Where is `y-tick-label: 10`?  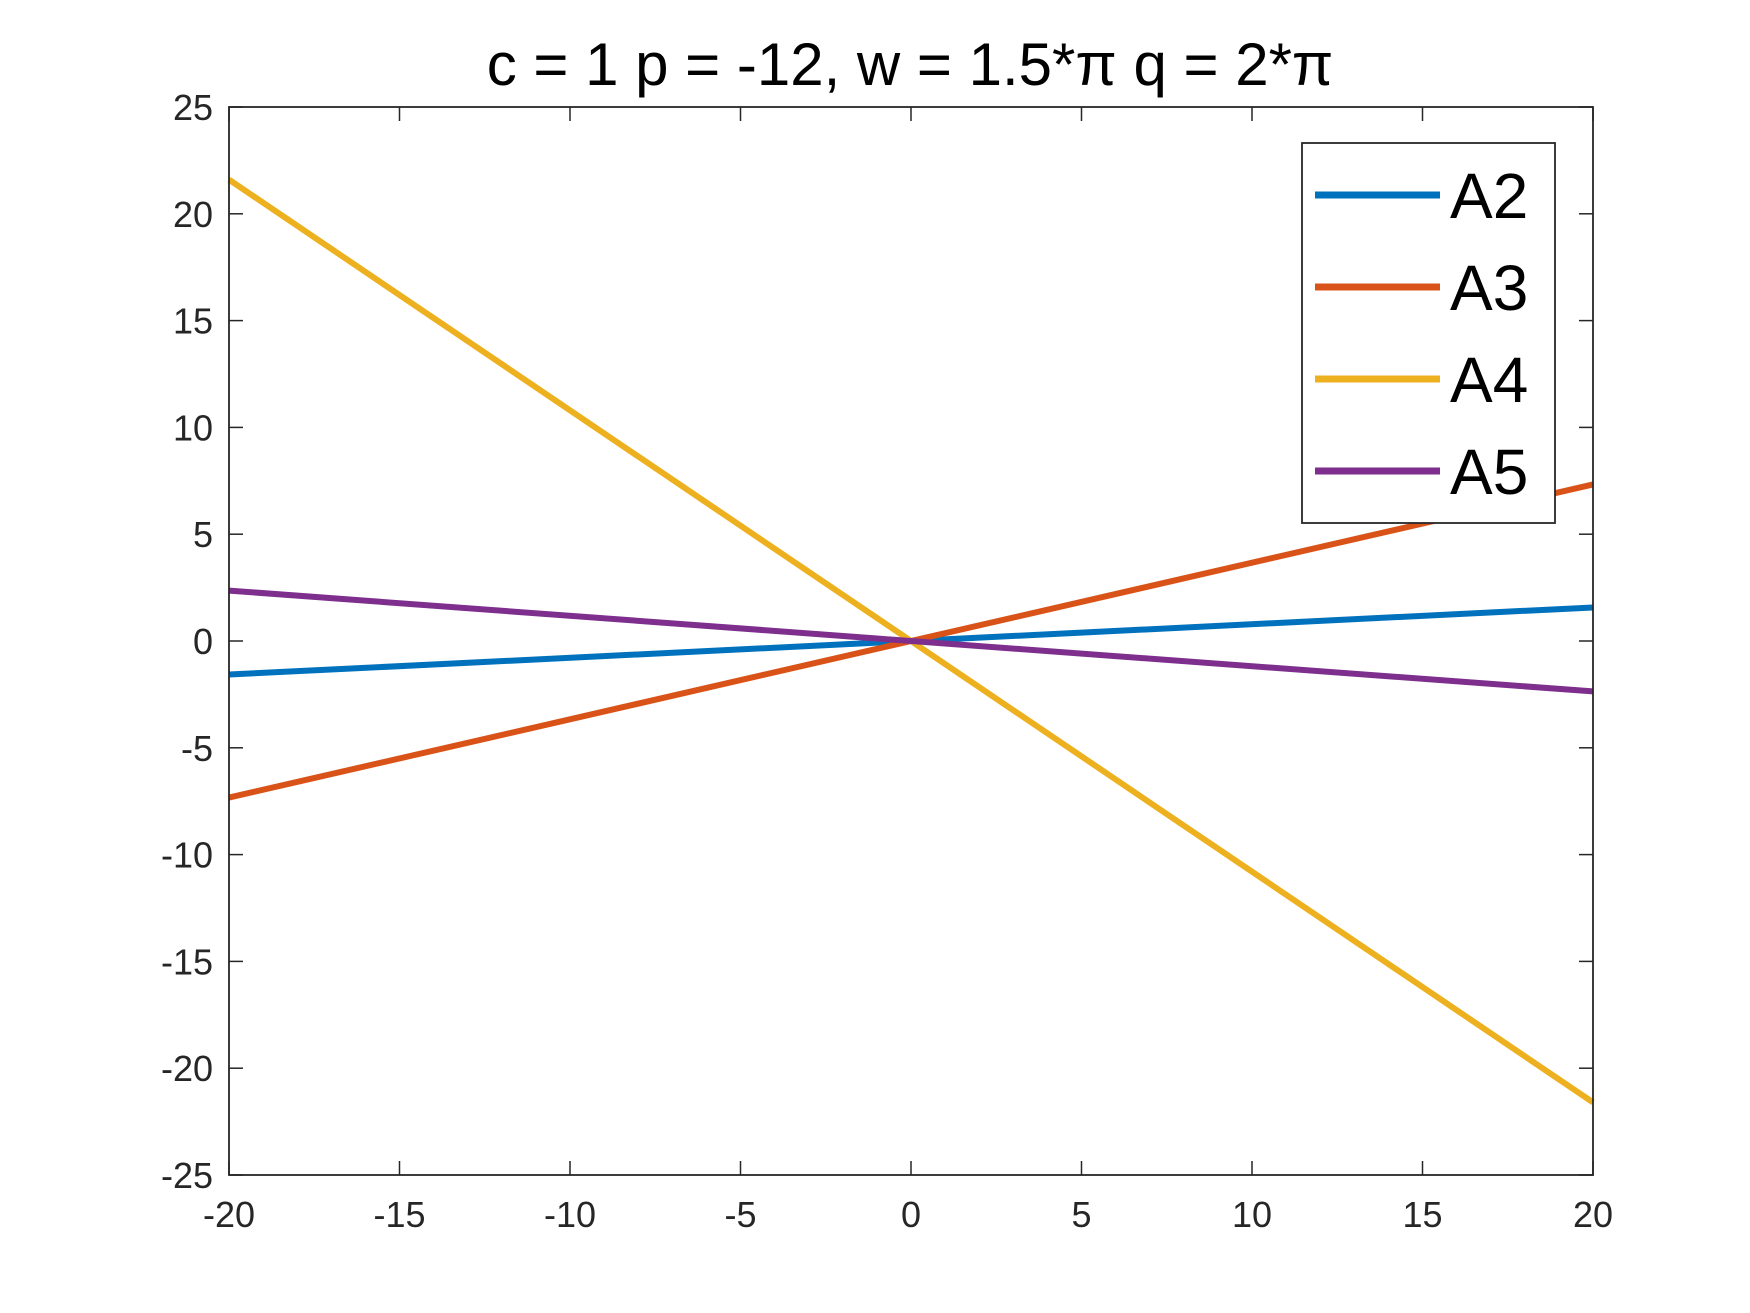
y-tick-label: 10 is located at coordinates (193, 427).